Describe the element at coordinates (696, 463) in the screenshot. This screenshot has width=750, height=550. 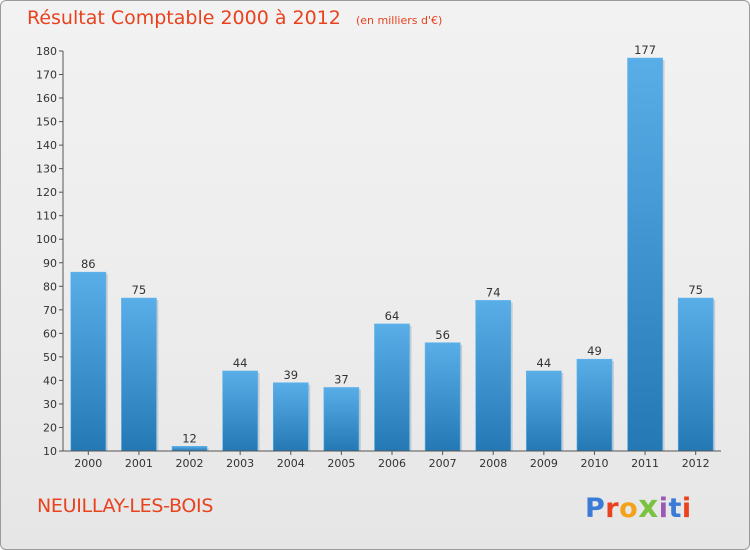
I see `x-tick-label: 2012` at that location.